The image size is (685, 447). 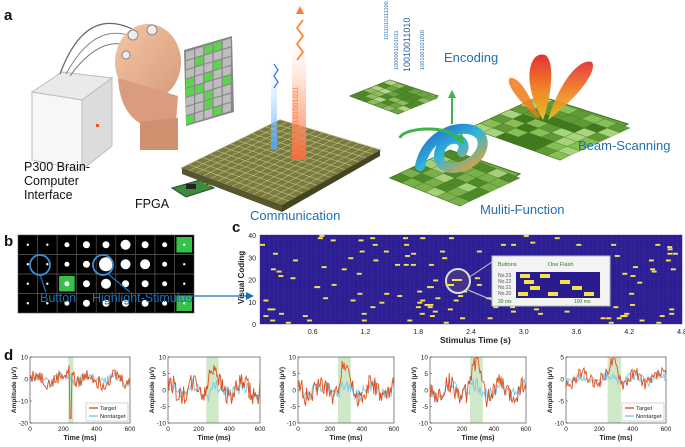 I want to click on beam-illustration: 1010101001011, so click(x=288, y=83).